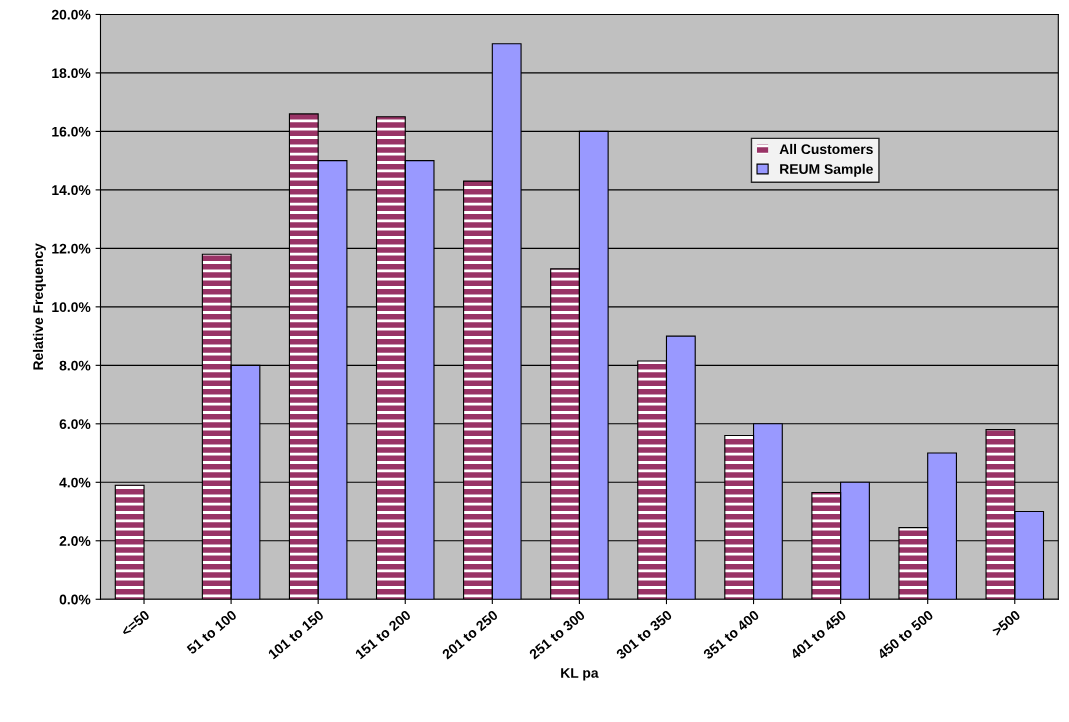 The image size is (1069, 722). What do you see at coordinates (905, 634) in the screenshot?
I see `x-tick-label: 450 to 500` at bounding box center [905, 634].